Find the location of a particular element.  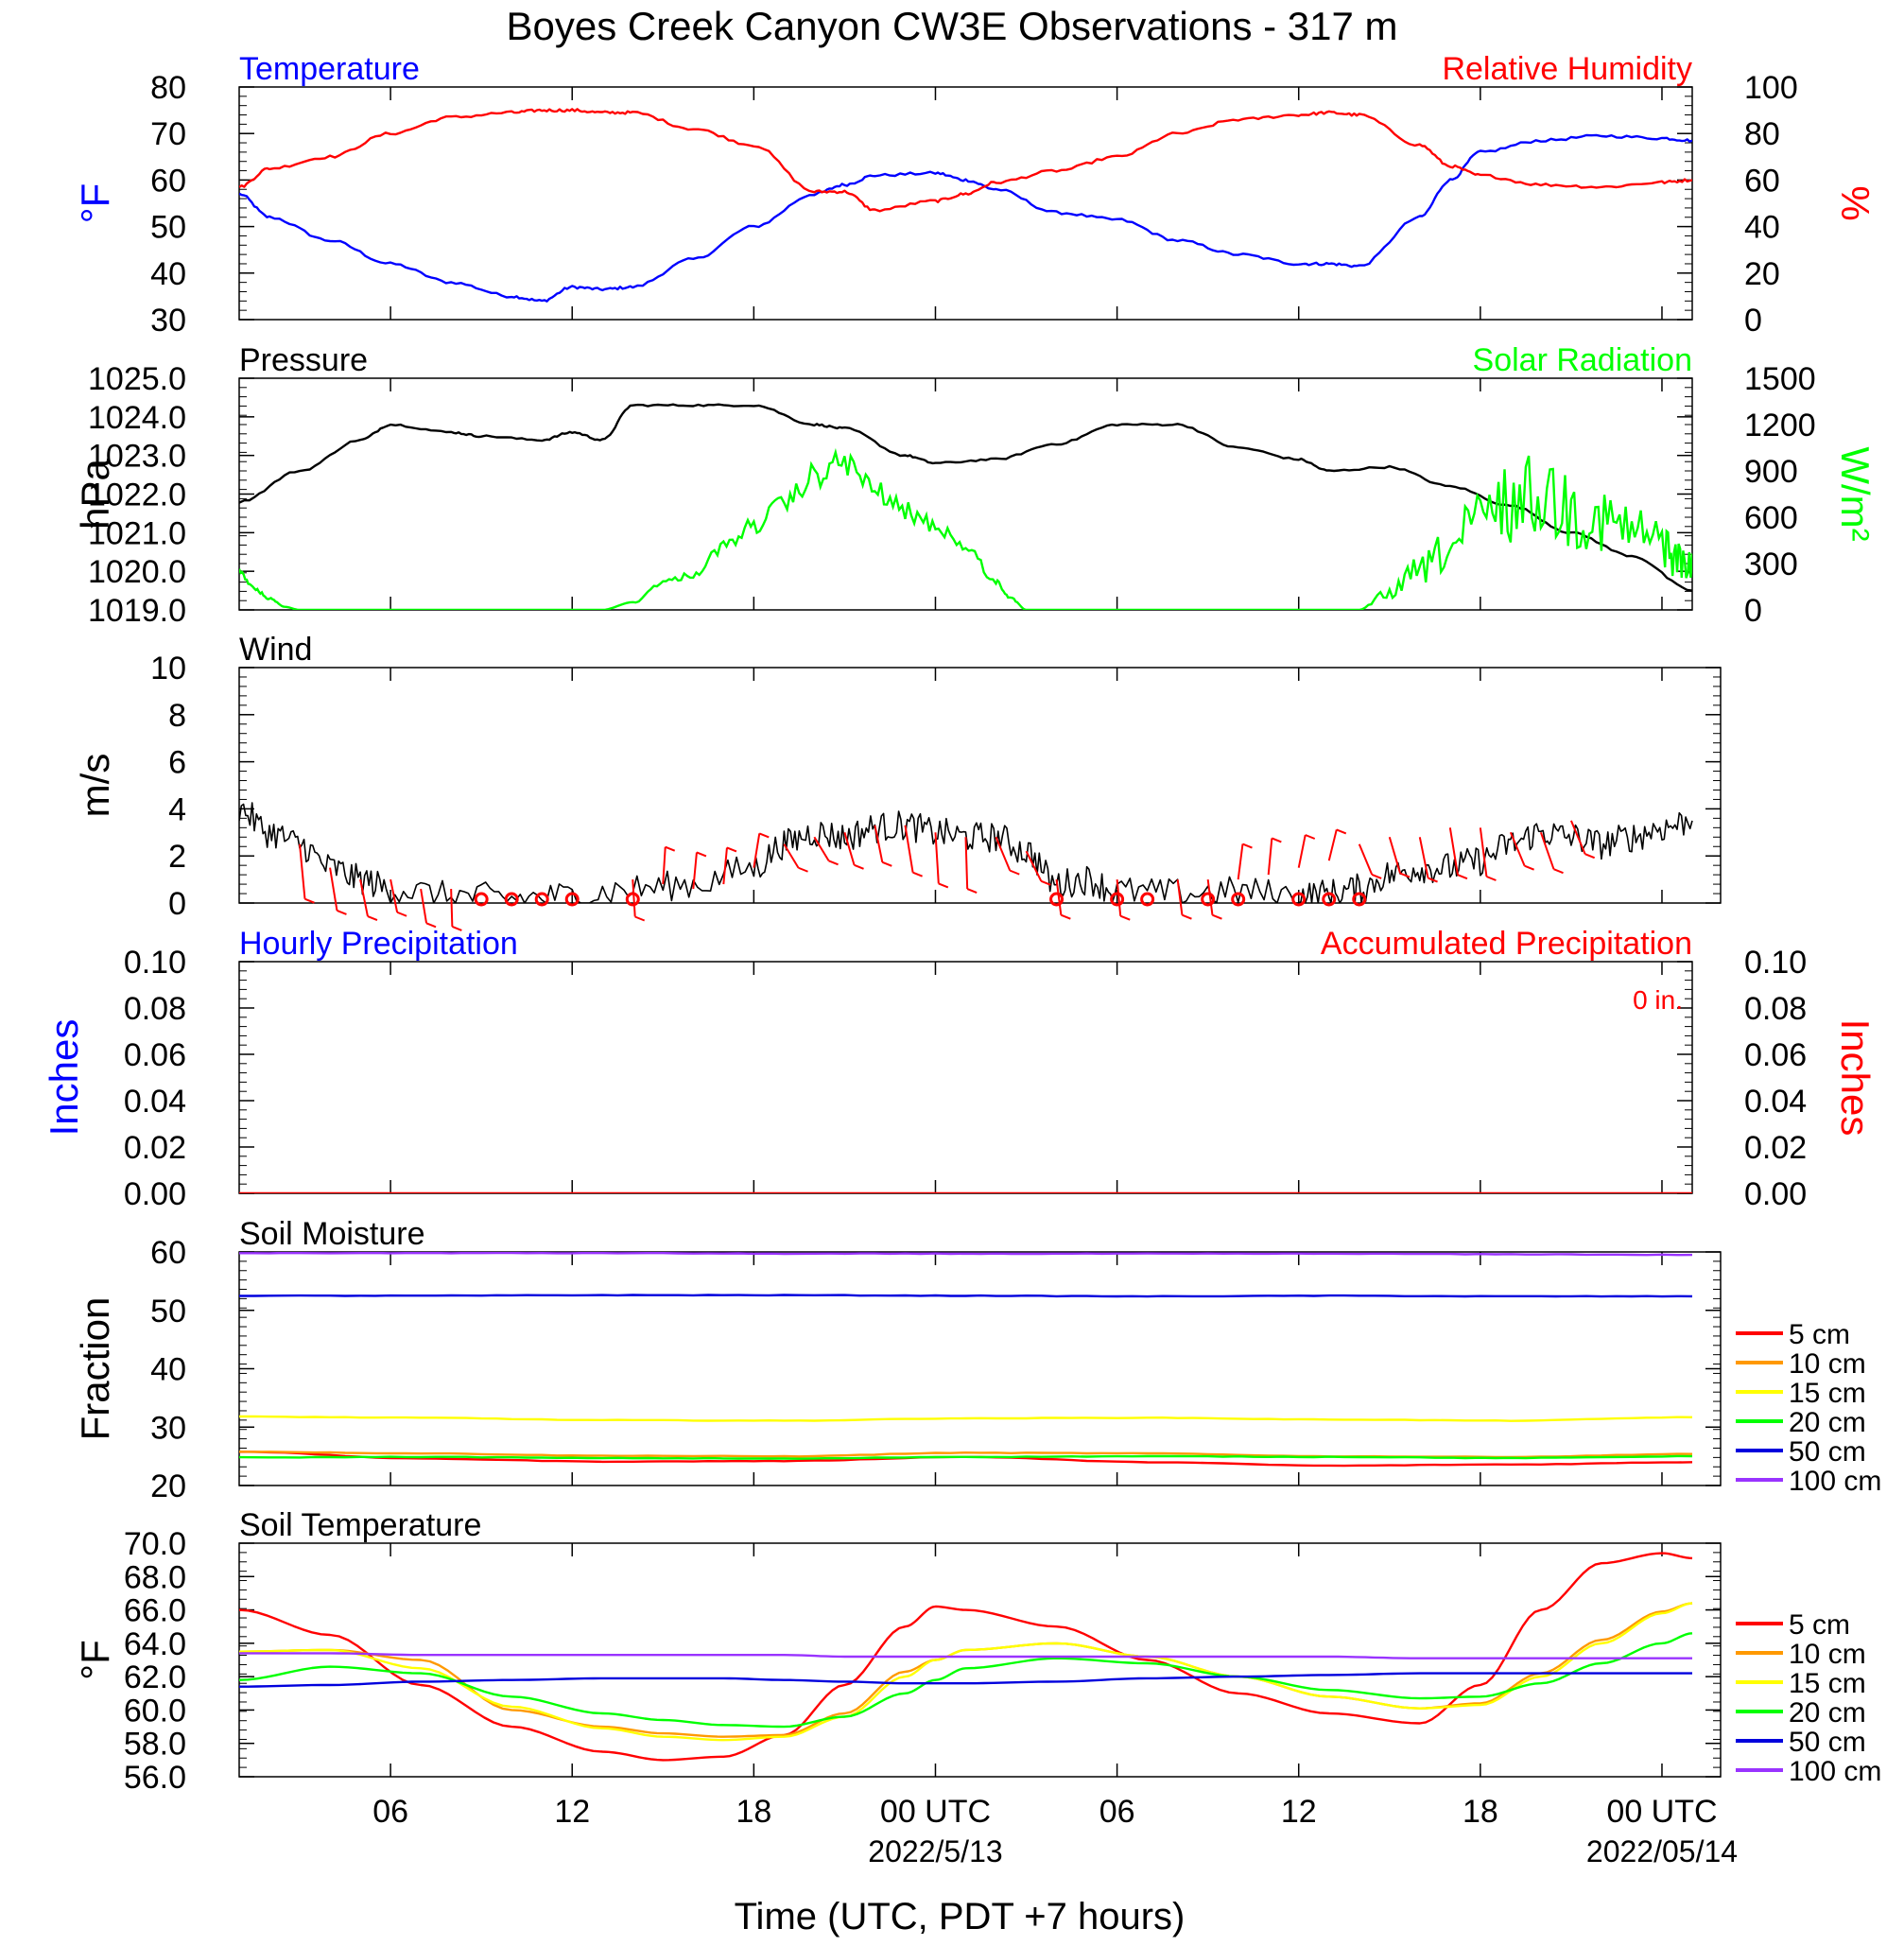

panel-soil_moisture: 20 30 40 50 60 Soil Moisture Fraction is located at coordinates (898, 1360).